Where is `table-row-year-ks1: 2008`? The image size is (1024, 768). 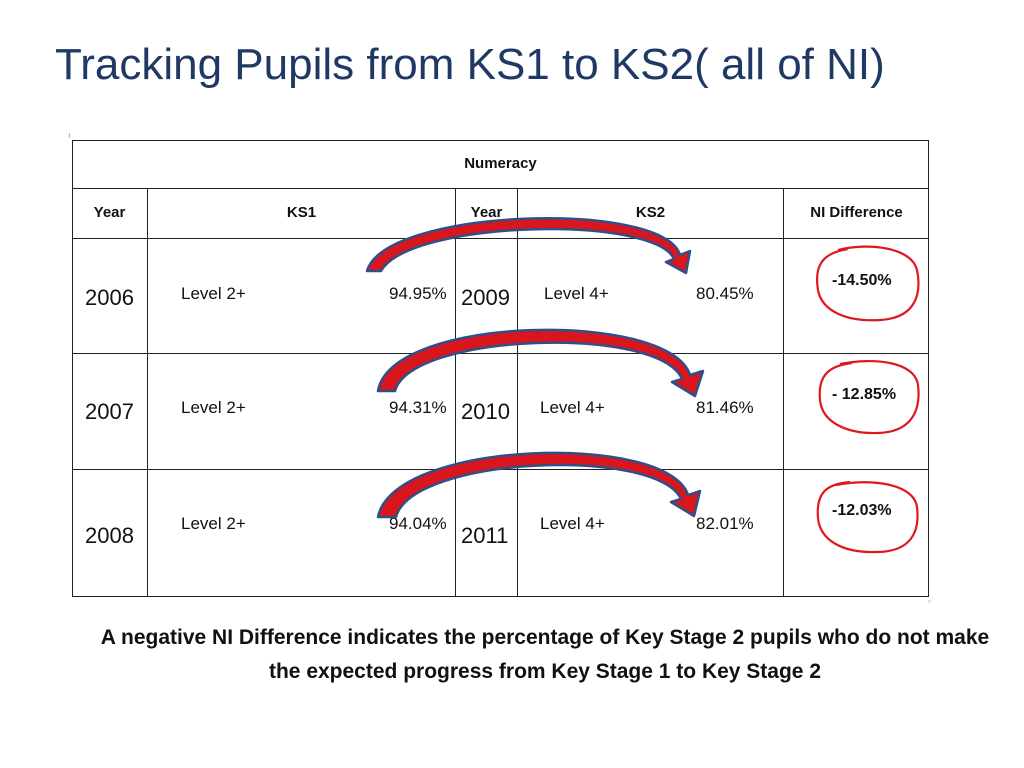 table-row-year-ks1: 2008 is located at coordinates (109, 535).